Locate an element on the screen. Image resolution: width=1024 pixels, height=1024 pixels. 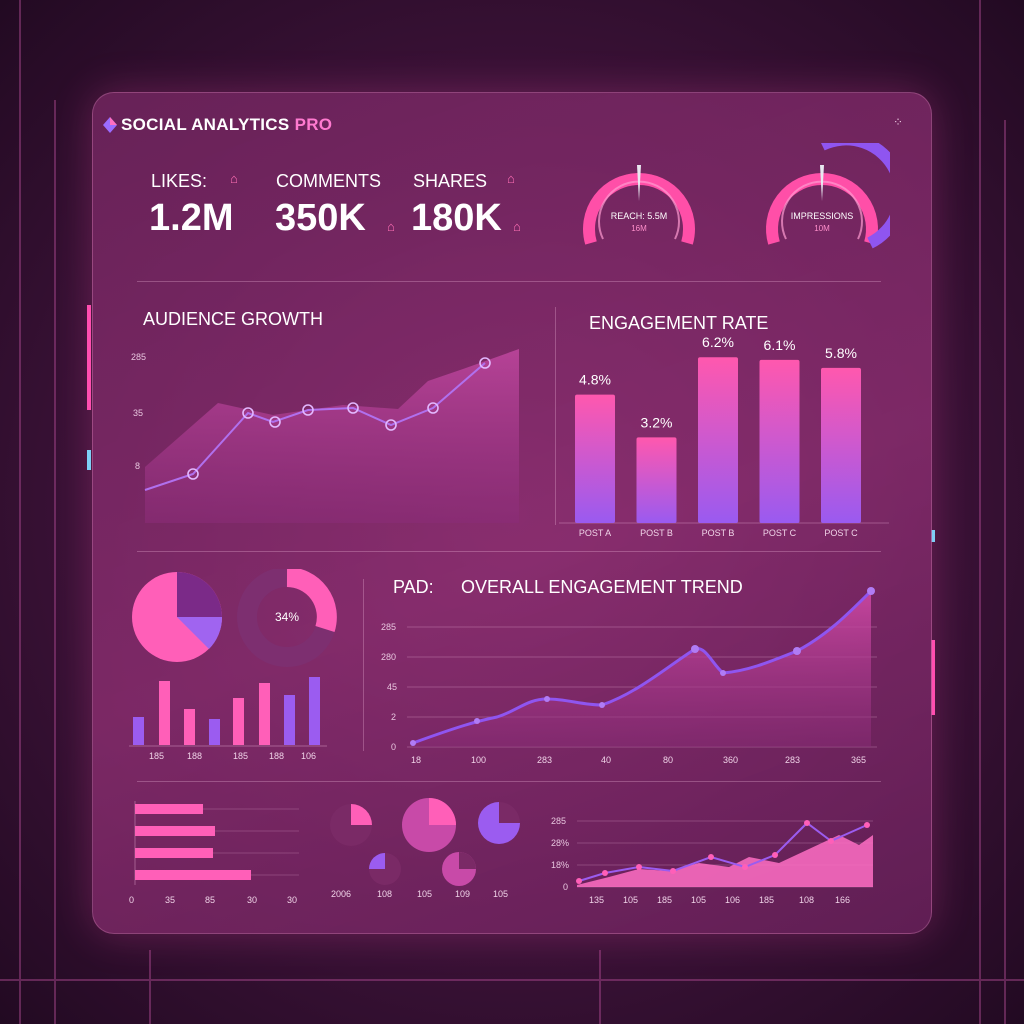
overall-trend-title: OVERALL ENGAGEMENT TREND is located at coordinates (602, 587).